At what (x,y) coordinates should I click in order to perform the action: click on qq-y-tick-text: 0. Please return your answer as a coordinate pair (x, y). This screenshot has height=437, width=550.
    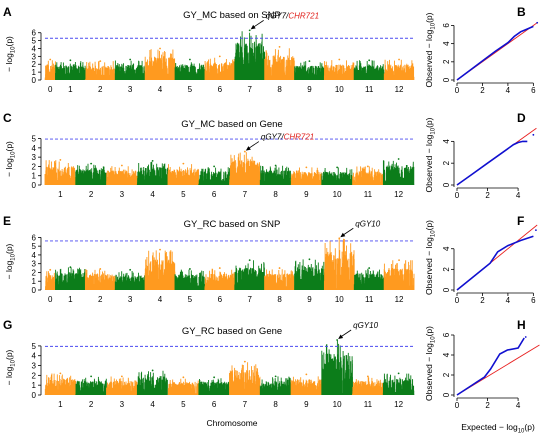
    Looking at the image, I should click on (446, 184).